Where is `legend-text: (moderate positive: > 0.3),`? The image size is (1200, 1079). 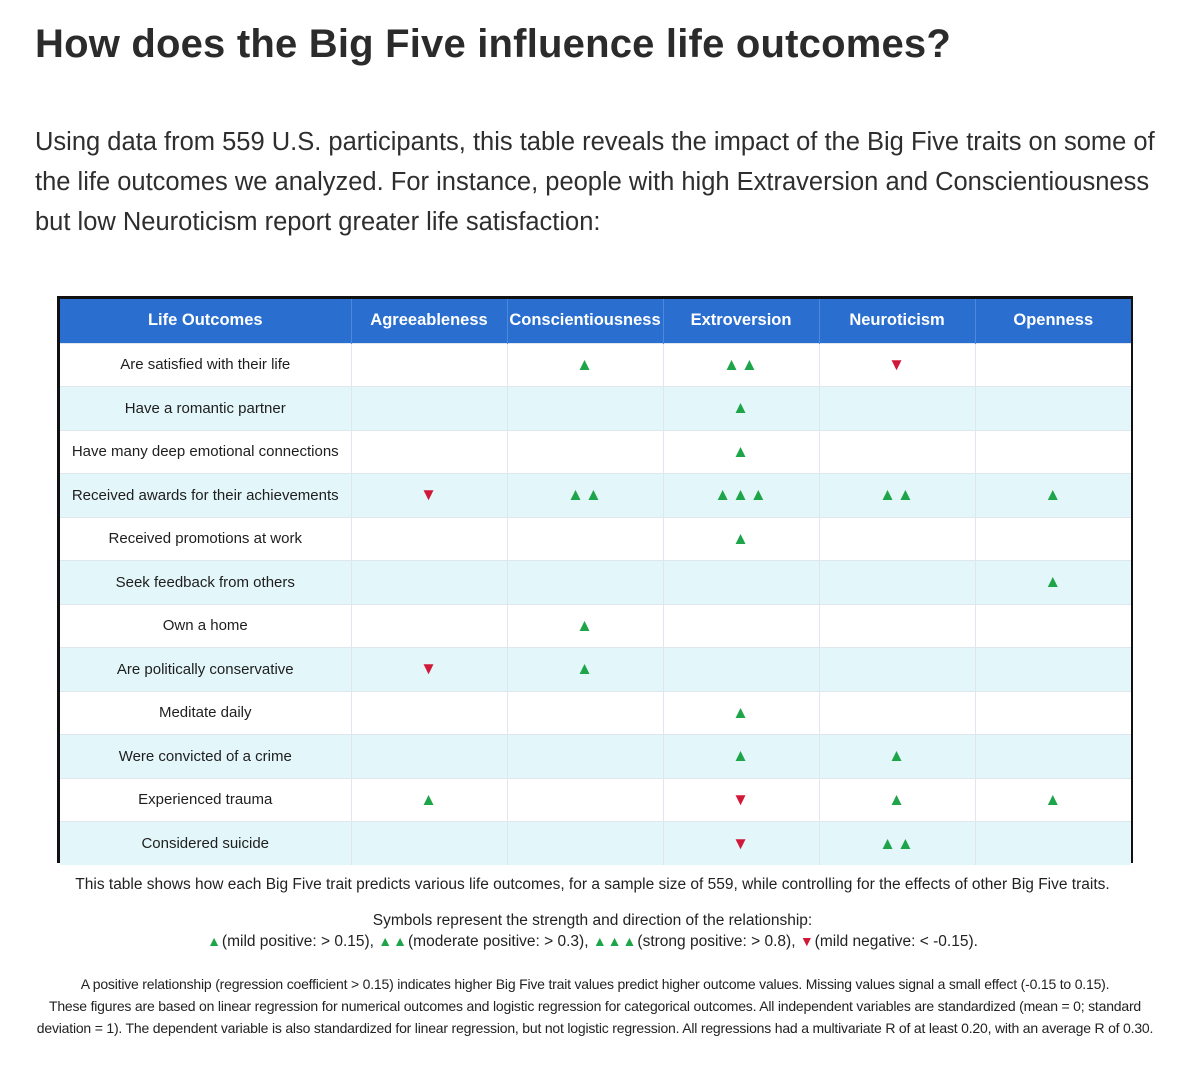
legend-text: (moderate positive: > 0.3), is located at coordinates (498, 941).